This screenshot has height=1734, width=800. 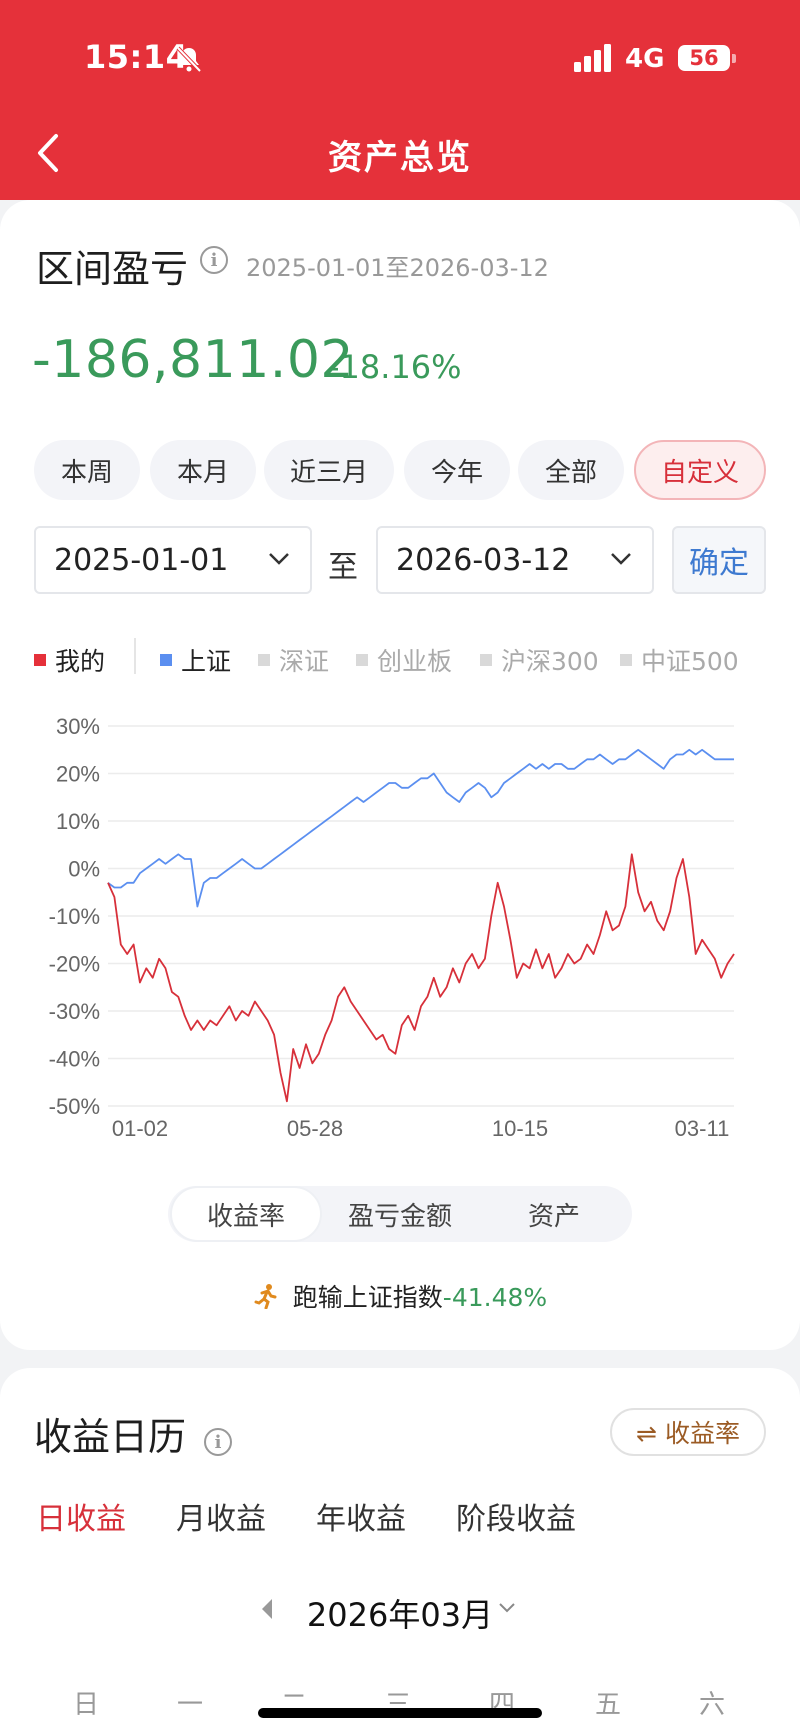 I want to click on legend-chinext-label: 创业板, so click(x=415, y=661).